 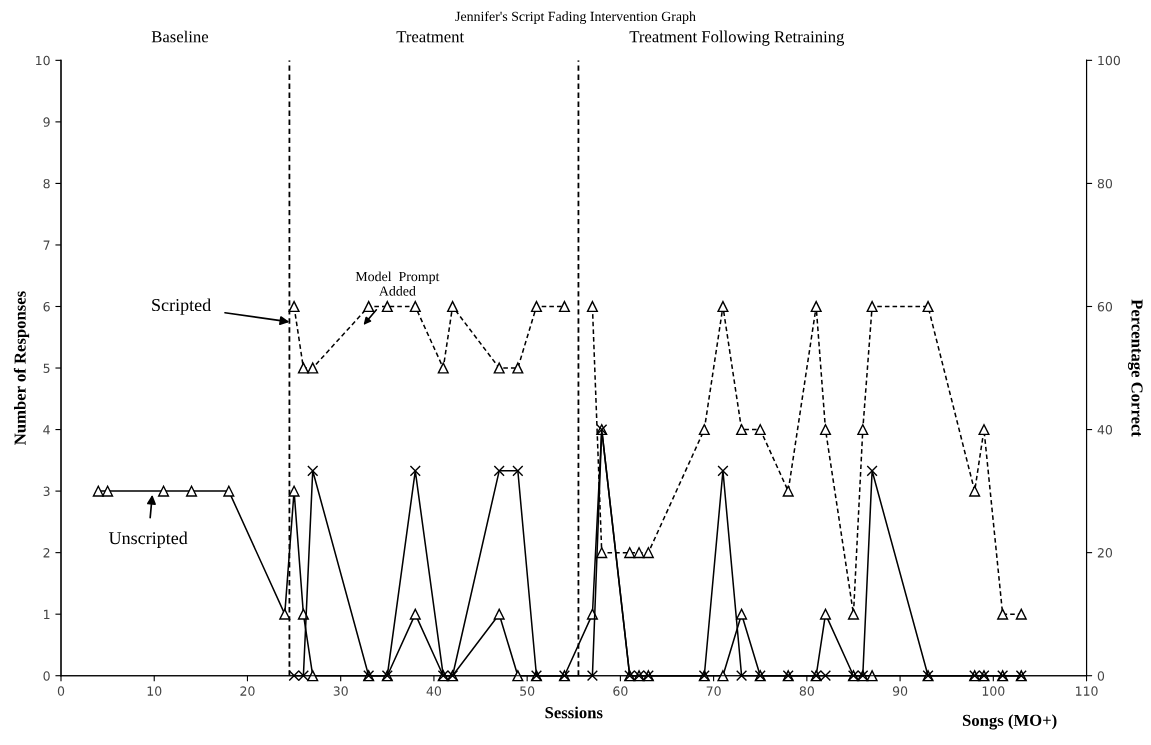 I want to click on y2-tick-label: 100, so click(x=1109, y=60).